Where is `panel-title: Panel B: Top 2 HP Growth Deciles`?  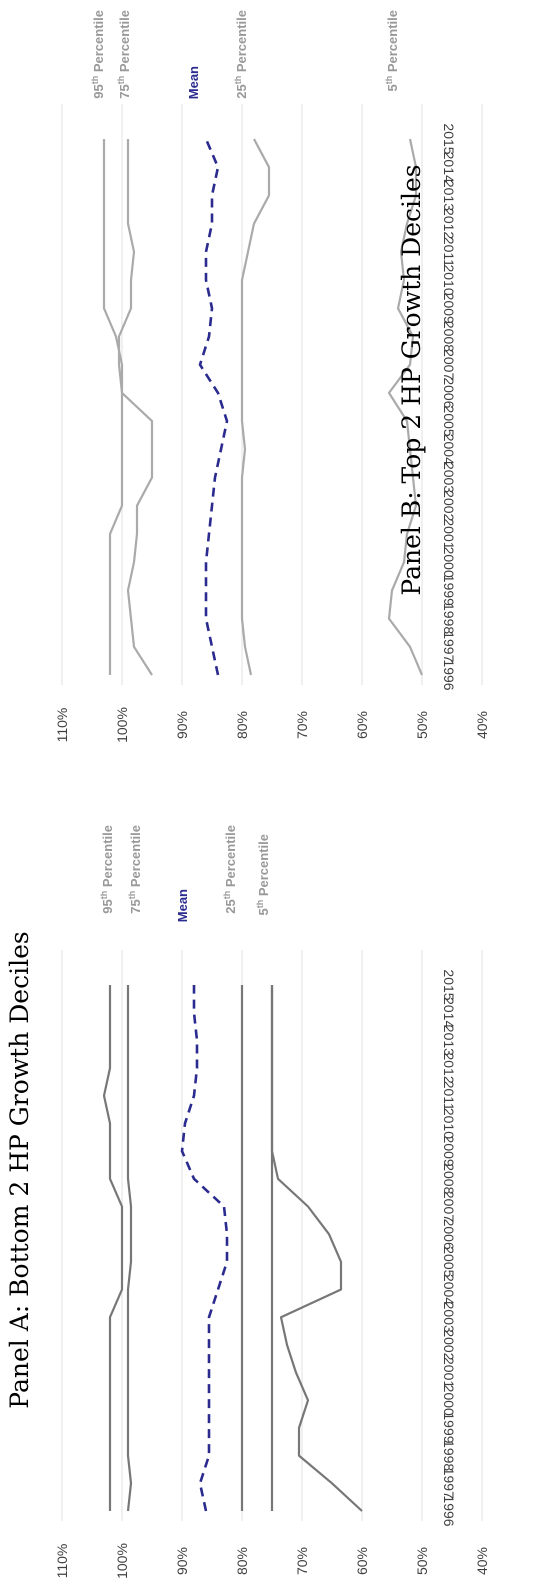
panel-title: Panel B: Top 2 HP Growth Deciles is located at coordinates (411, 379).